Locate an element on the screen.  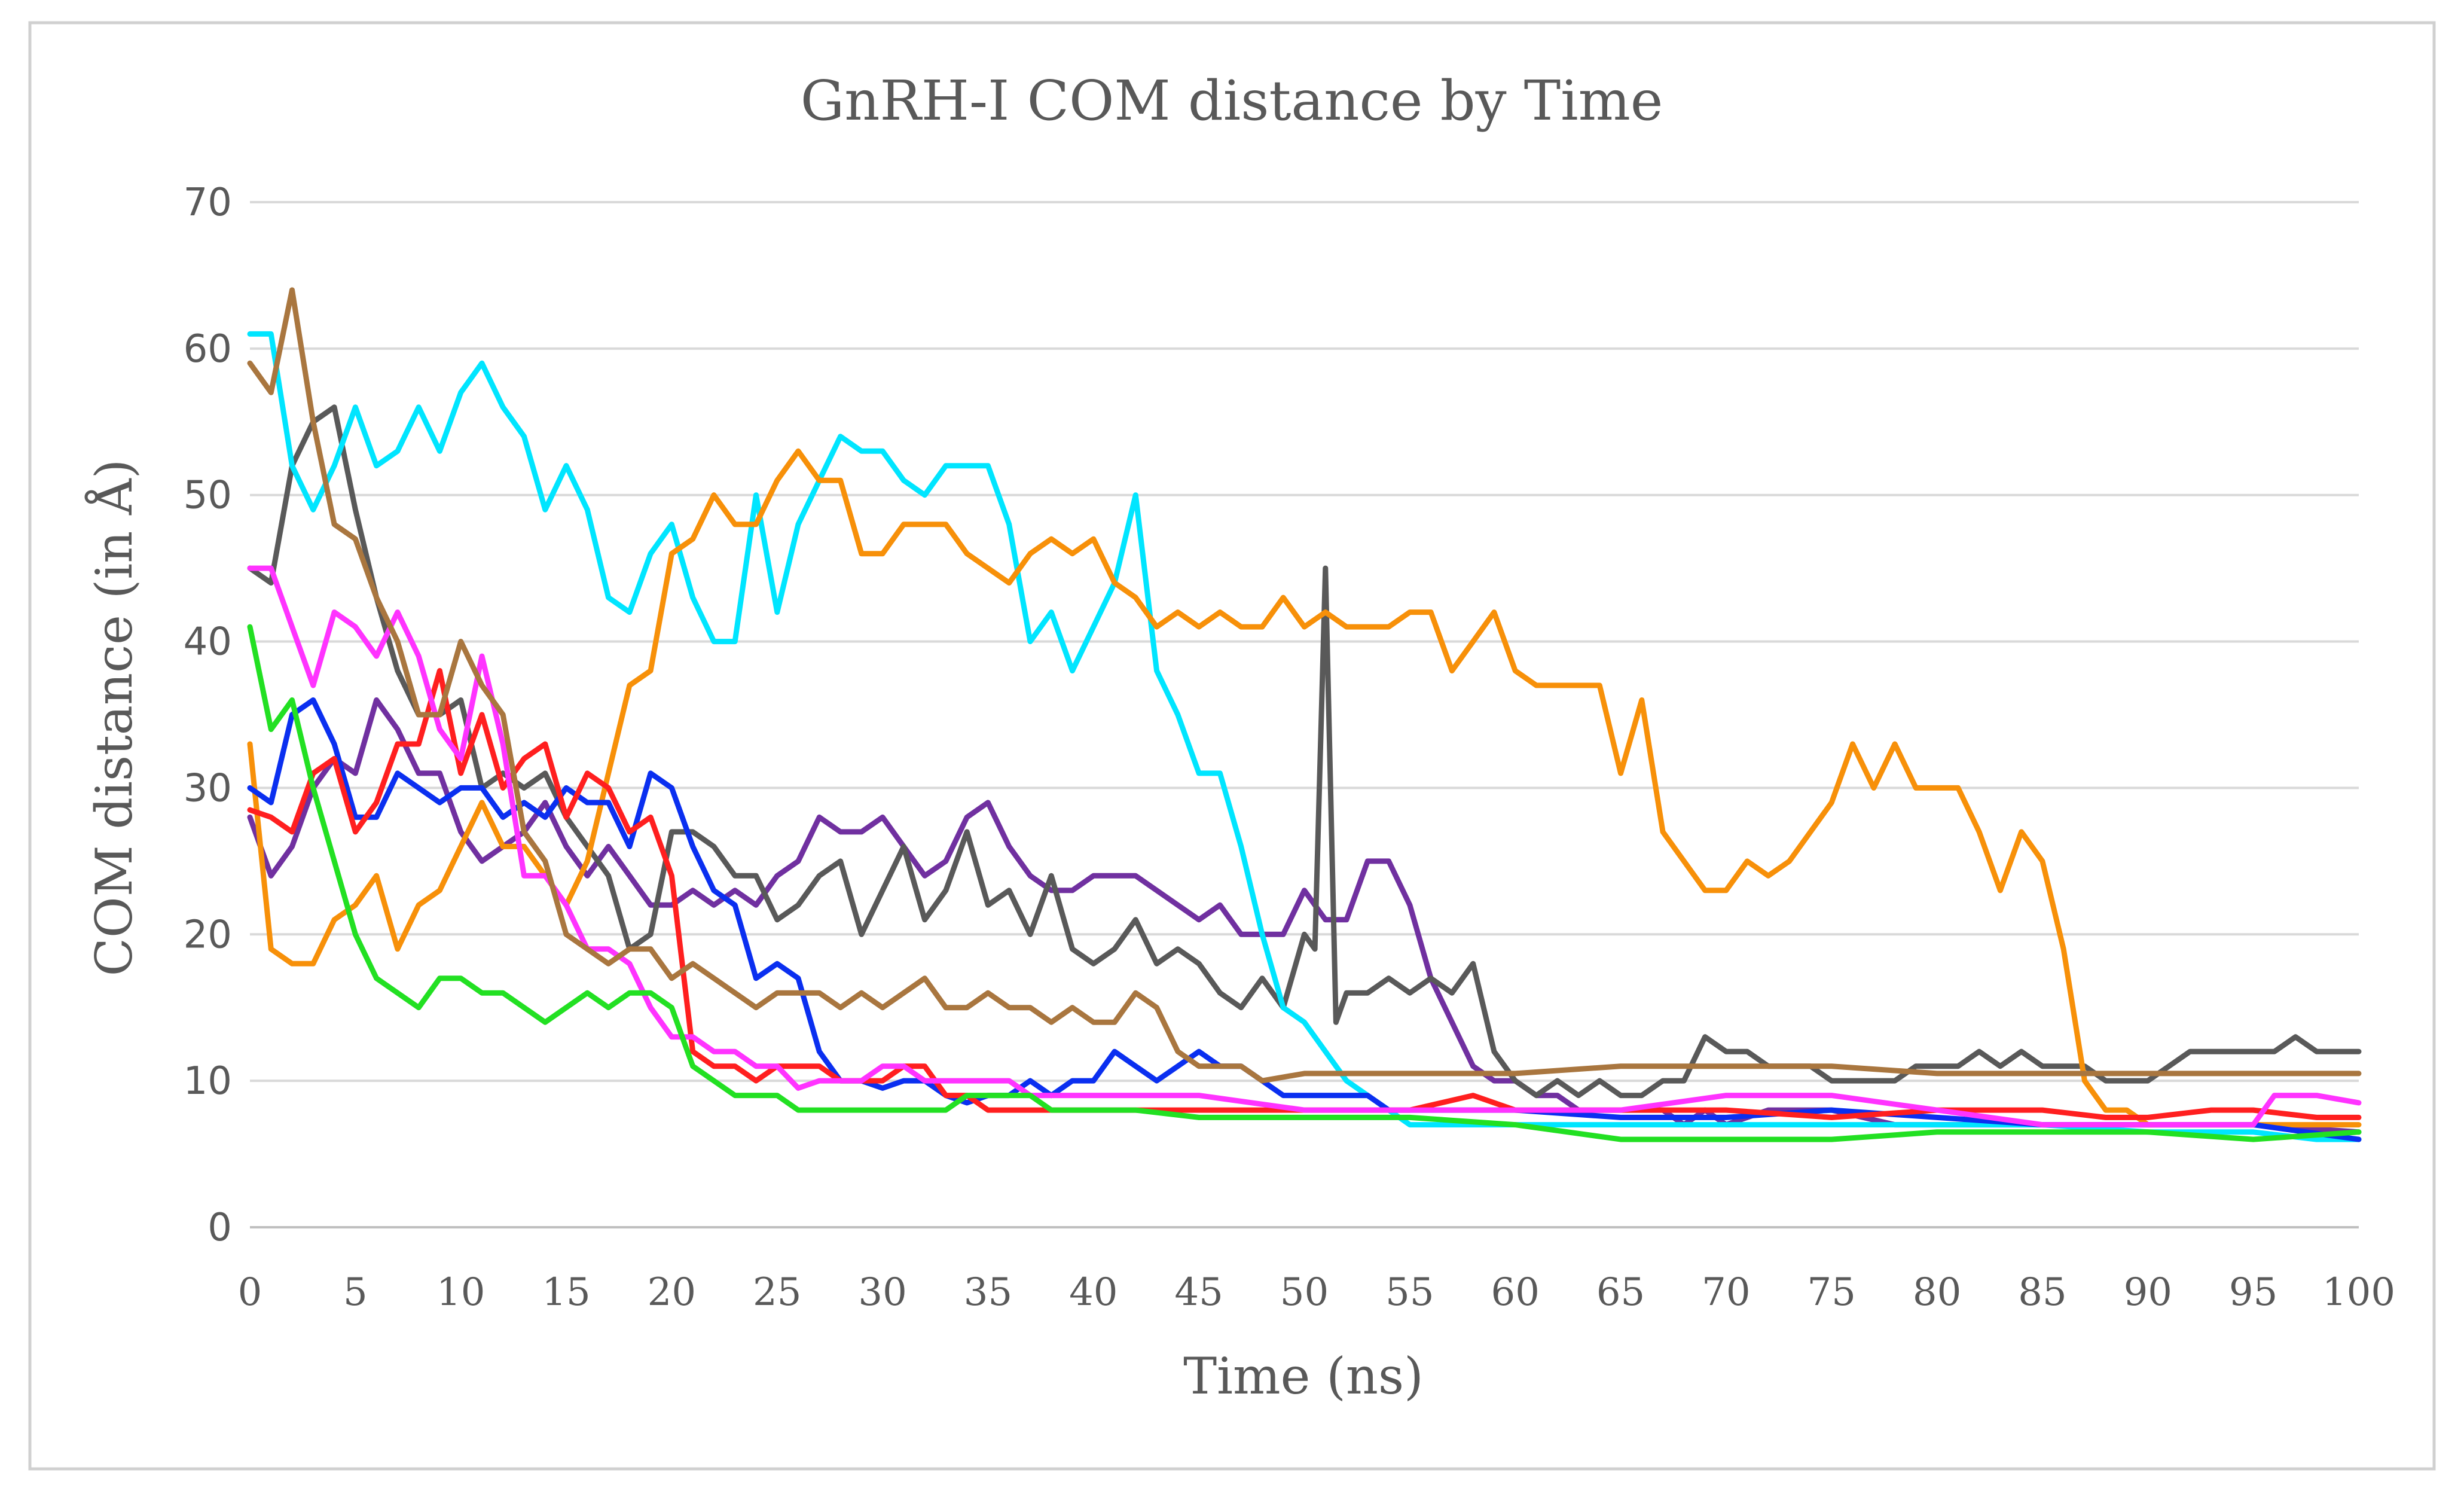
x-tick-label: 15 is located at coordinates (566, 1292).